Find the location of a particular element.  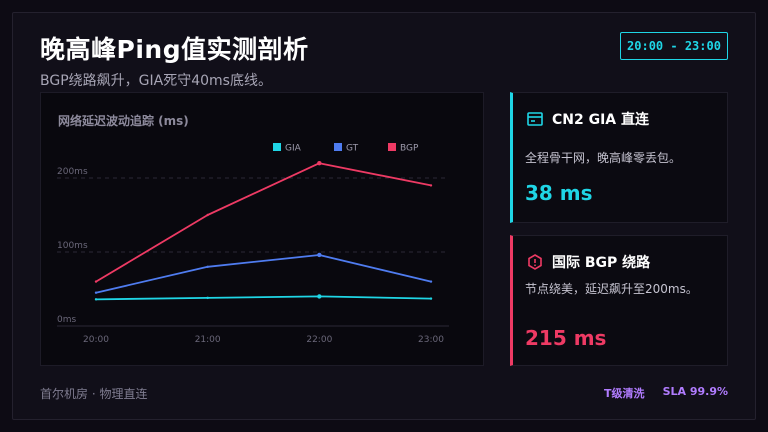

legend-label: BGP is located at coordinates (409, 149).